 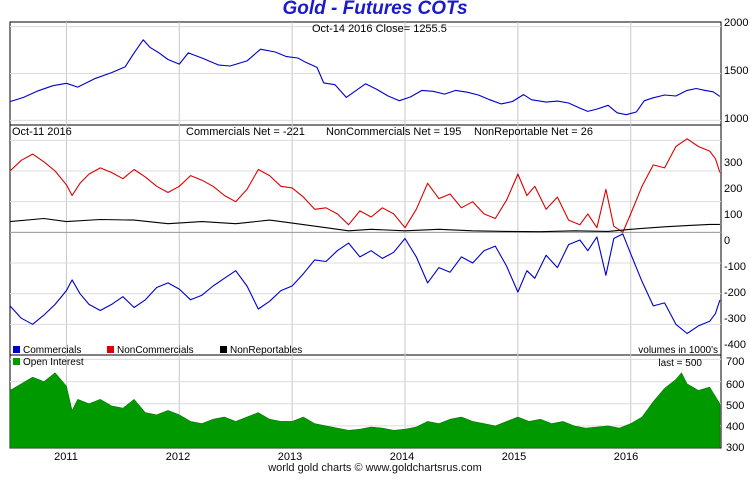 What do you see at coordinates (53, 362) in the screenshot?
I see `legend-label-open-interest: Open Interest` at bounding box center [53, 362].